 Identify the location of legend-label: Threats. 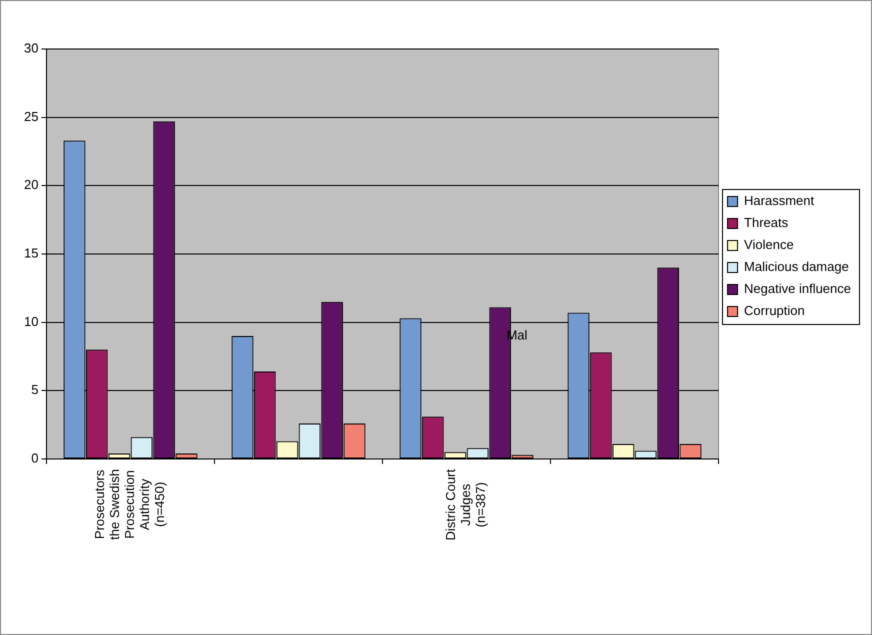
(766, 222).